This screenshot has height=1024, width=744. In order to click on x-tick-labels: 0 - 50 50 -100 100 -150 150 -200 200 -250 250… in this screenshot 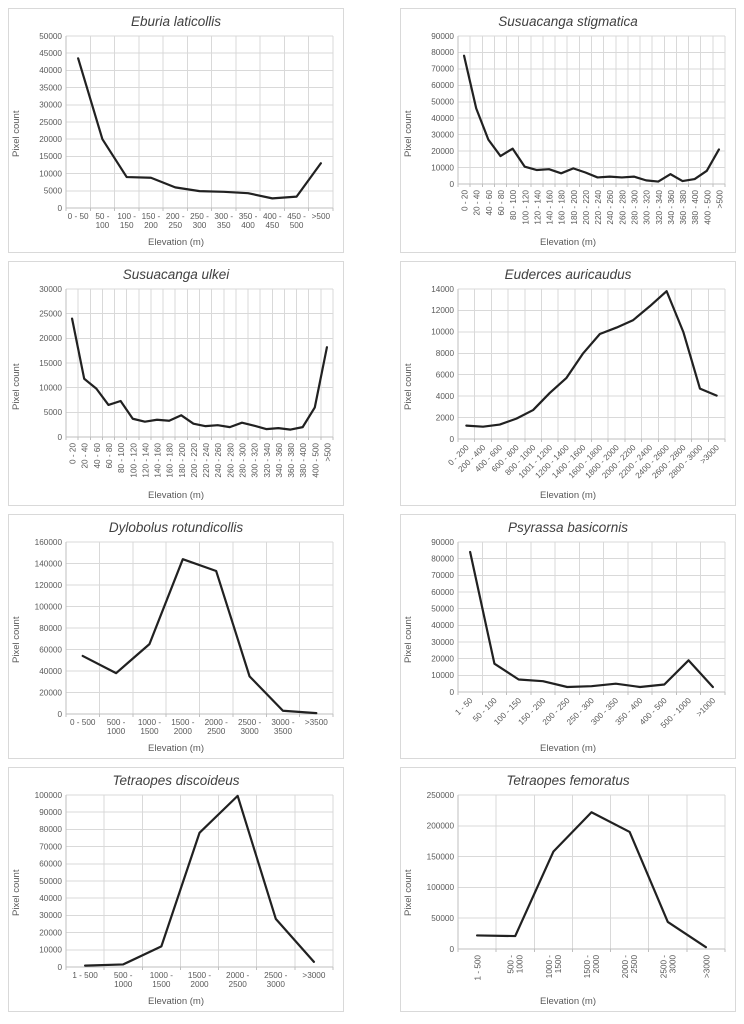, I will do `click(199, 221)`.